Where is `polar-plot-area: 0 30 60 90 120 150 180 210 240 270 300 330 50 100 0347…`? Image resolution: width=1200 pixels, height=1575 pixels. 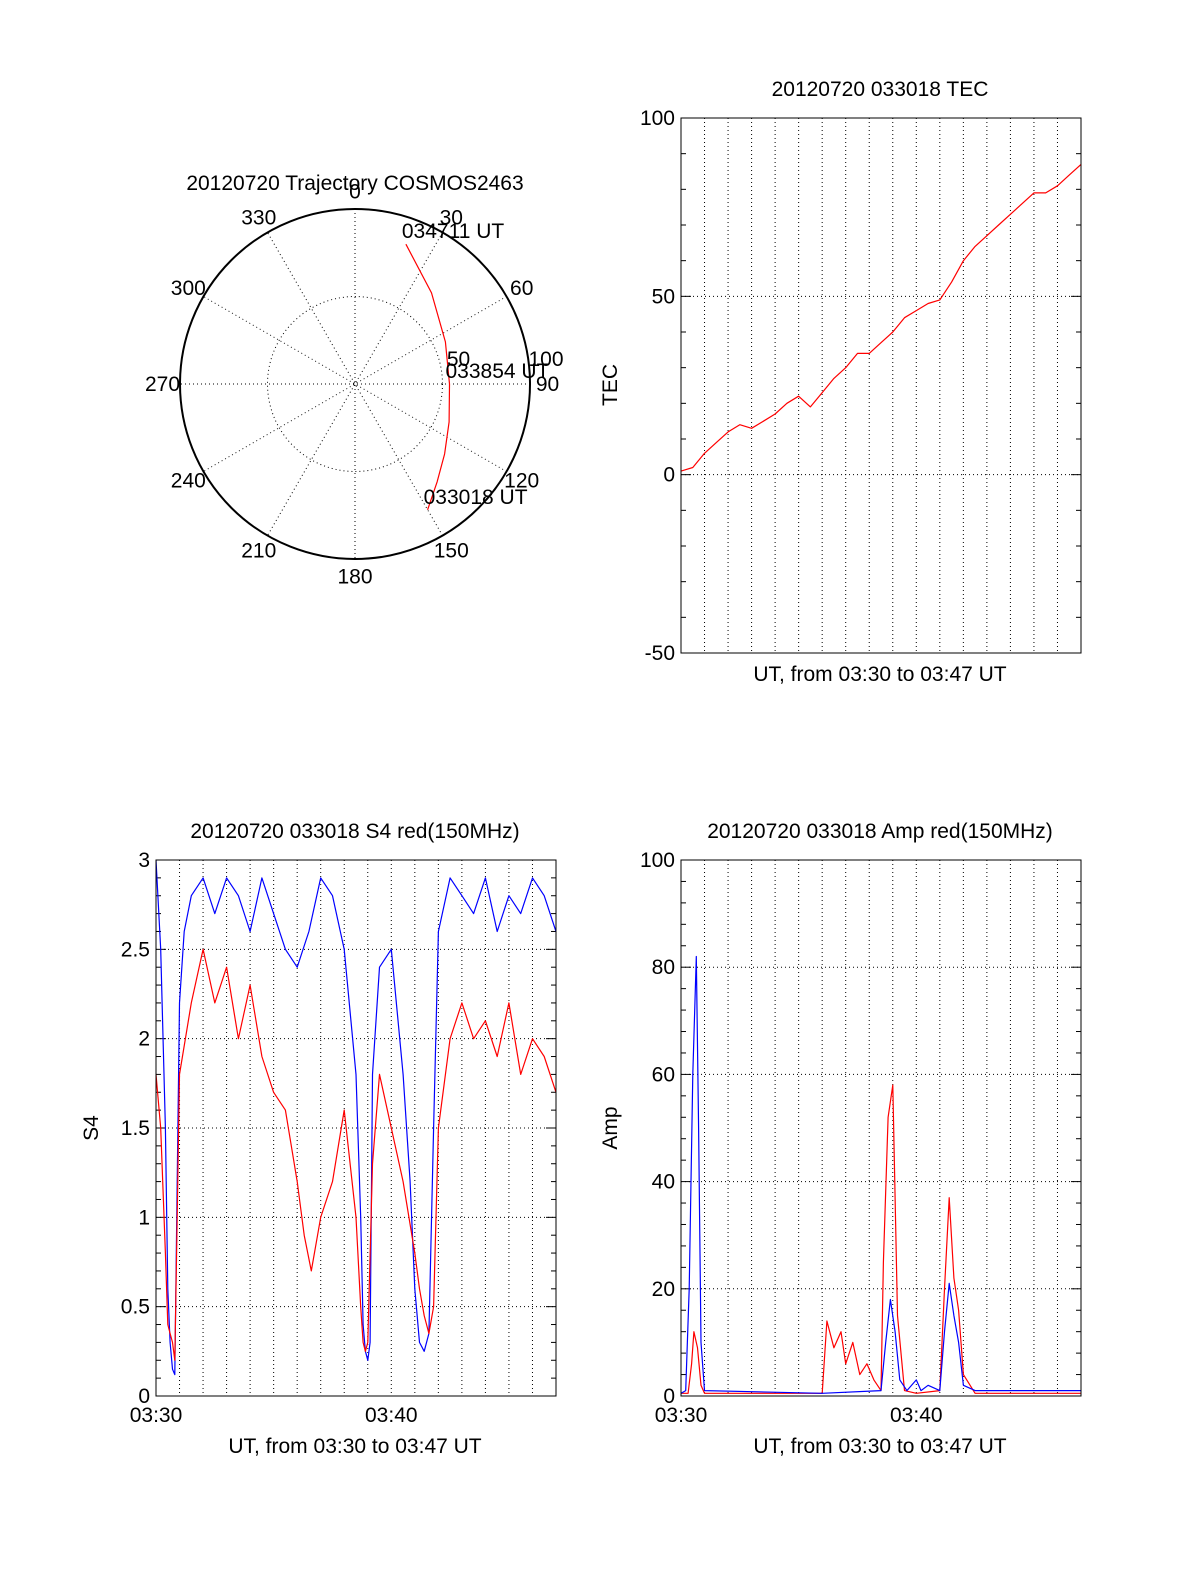 polar-plot-area: 0 30 60 90 120 150 180 210 240 270 300 330 50 100 0347… is located at coordinates (354, 385).